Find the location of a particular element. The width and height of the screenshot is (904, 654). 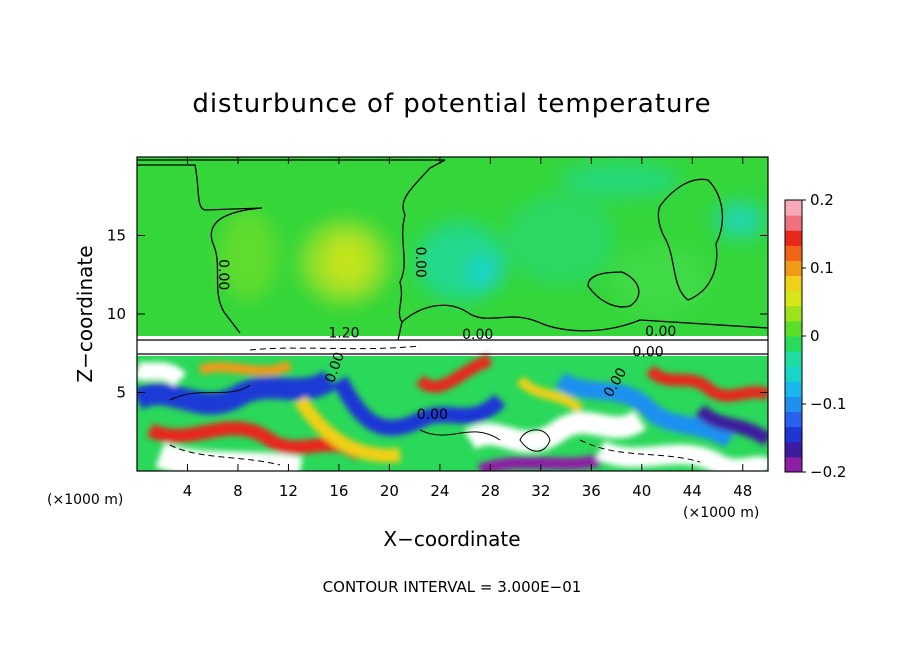

colorbar: 0.2 0.1 0 −0.1 −0.2 is located at coordinates (815, 336).